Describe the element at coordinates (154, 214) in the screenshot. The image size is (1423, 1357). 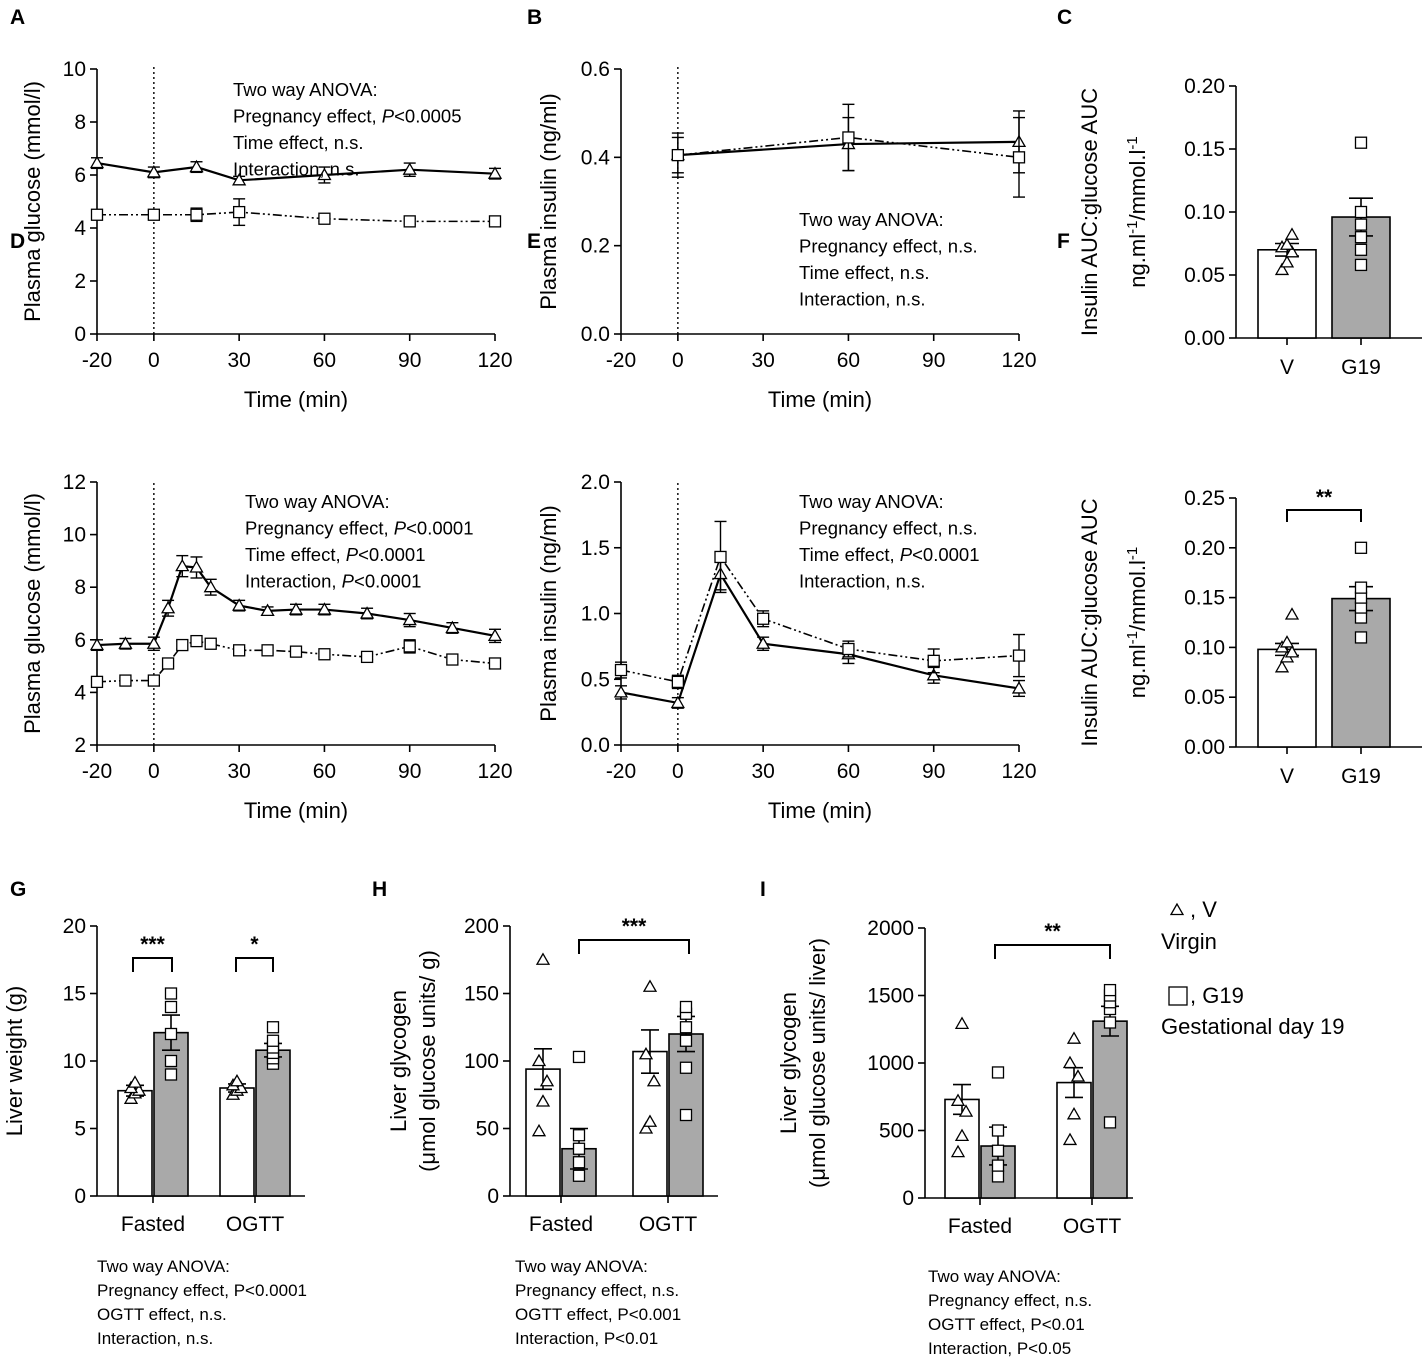
I see `data-point-G19-A` at that location.